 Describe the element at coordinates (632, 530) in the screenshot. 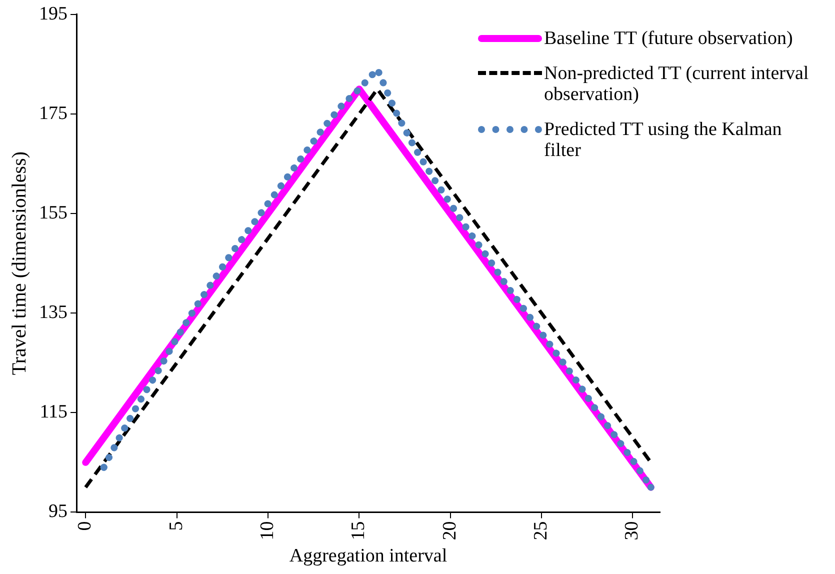

I see `x-tick-label: 30` at that location.